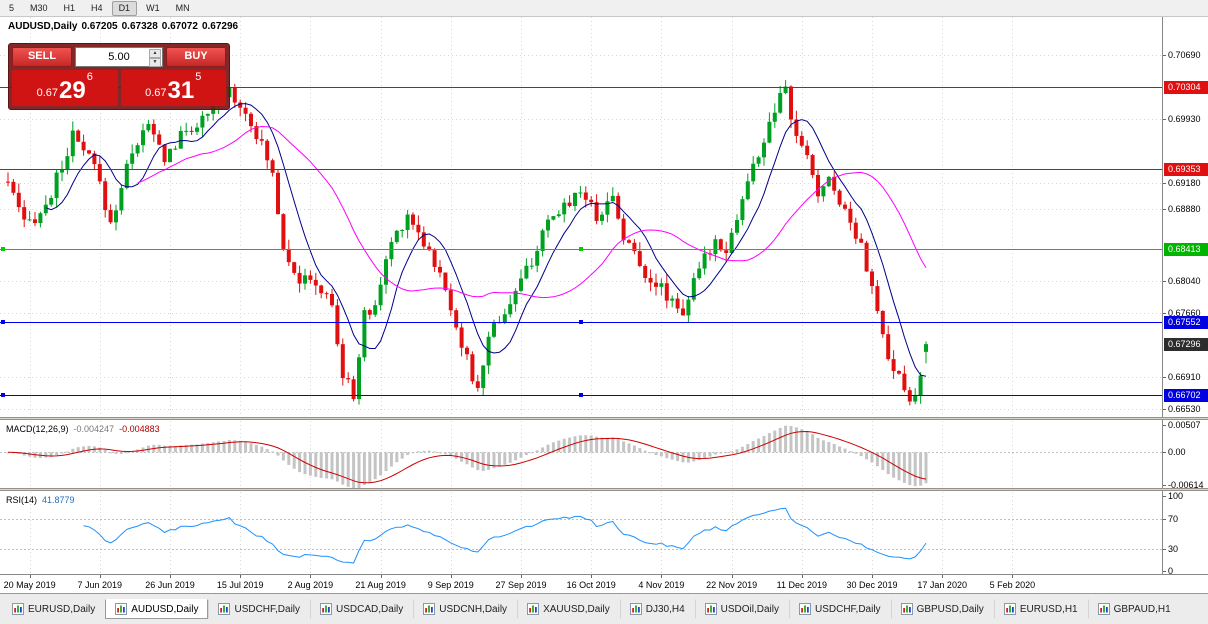 The height and width of the screenshot is (624, 1208). Describe the element at coordinates (1184, 377) in the screenshot. I see `price-axis-label: 0.66910` at that location.